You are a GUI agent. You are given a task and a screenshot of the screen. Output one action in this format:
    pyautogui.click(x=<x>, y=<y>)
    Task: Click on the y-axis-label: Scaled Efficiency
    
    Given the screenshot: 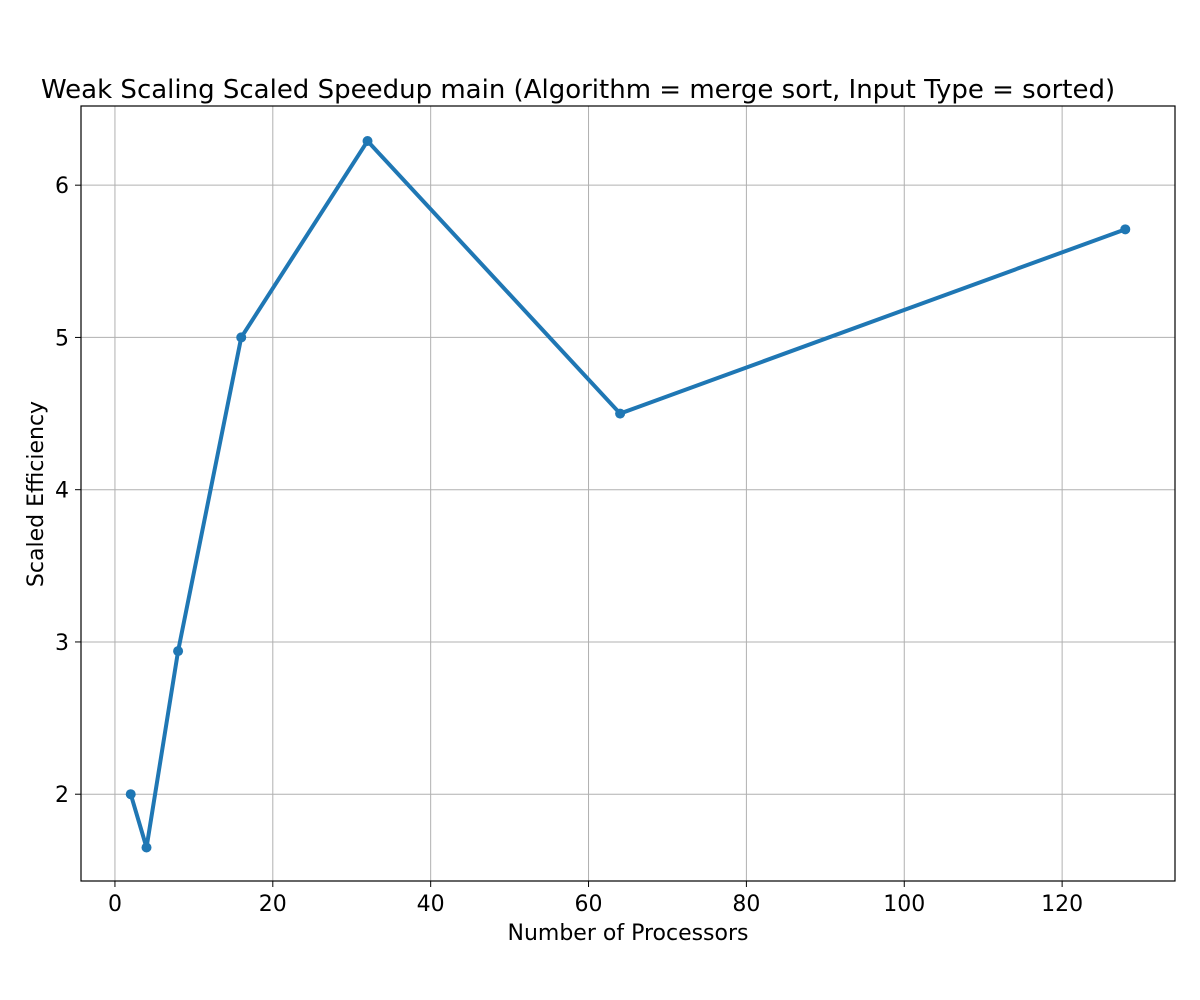 What is the action you would take?
    pyautogui.click(x=36, y=494)
    